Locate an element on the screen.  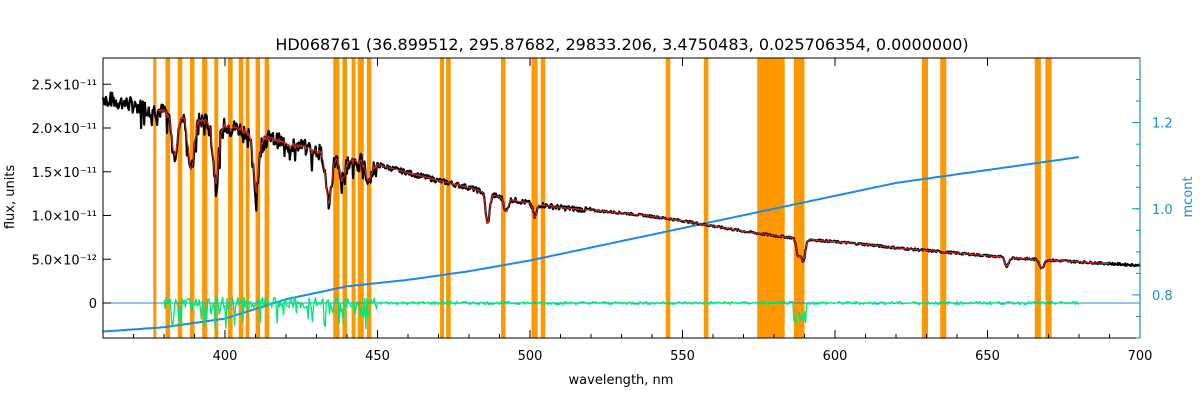
x-tick-label: 400 is located at coordinates (225, 356).